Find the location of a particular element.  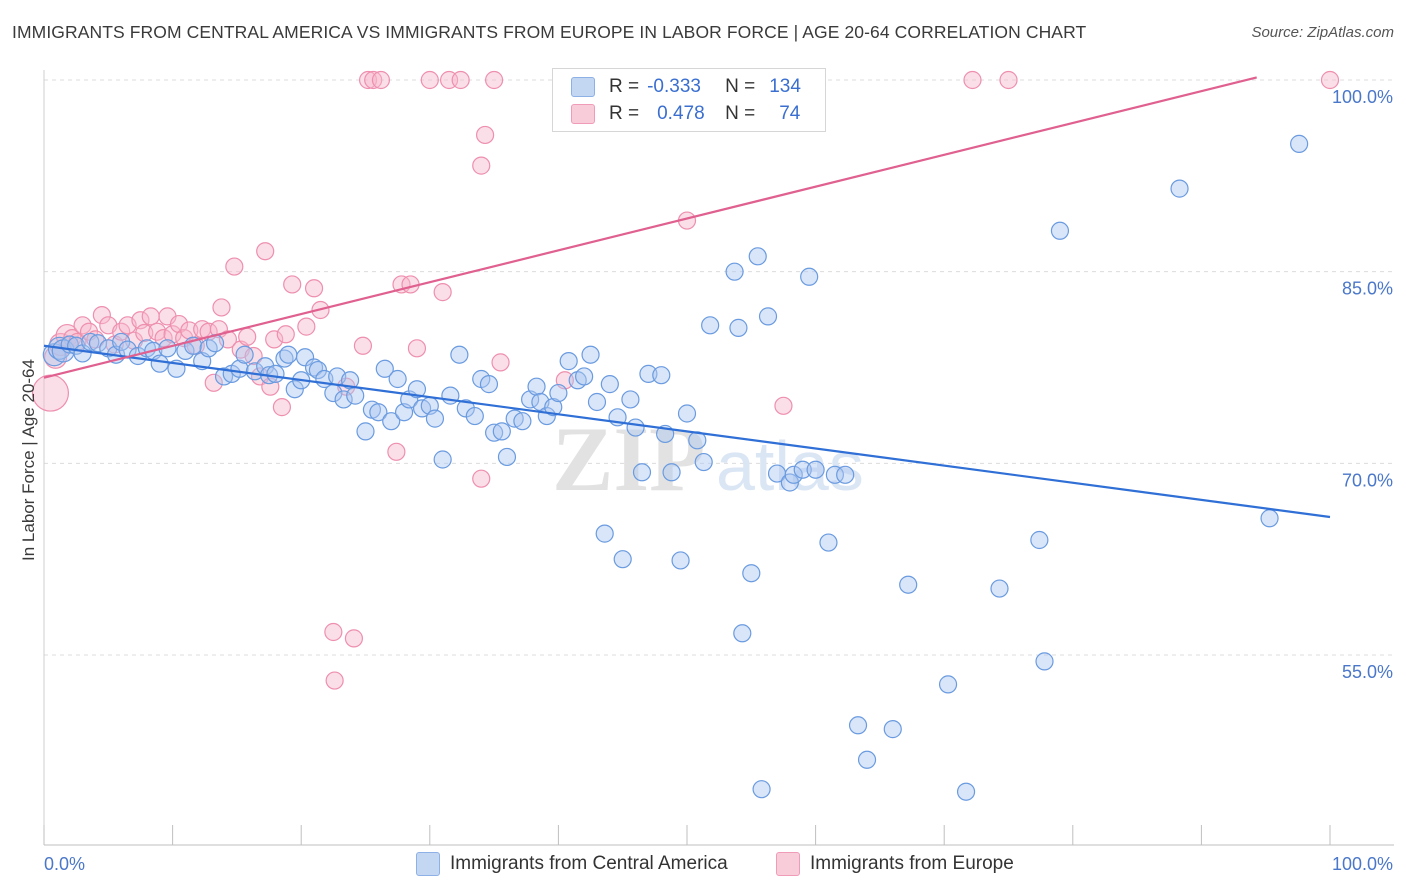

y-tick-label: 70.0% is located at coordinates (1367, 480).